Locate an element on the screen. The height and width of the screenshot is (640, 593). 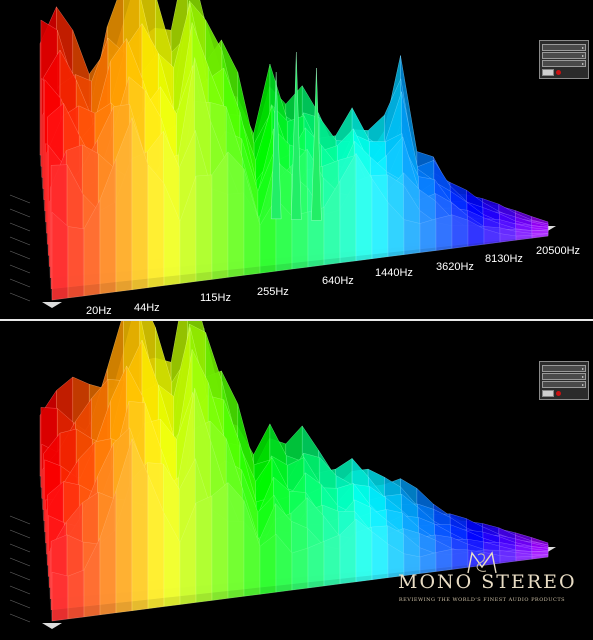
frequency-tick-label: 20Hz is located at coordinates (99, 311).